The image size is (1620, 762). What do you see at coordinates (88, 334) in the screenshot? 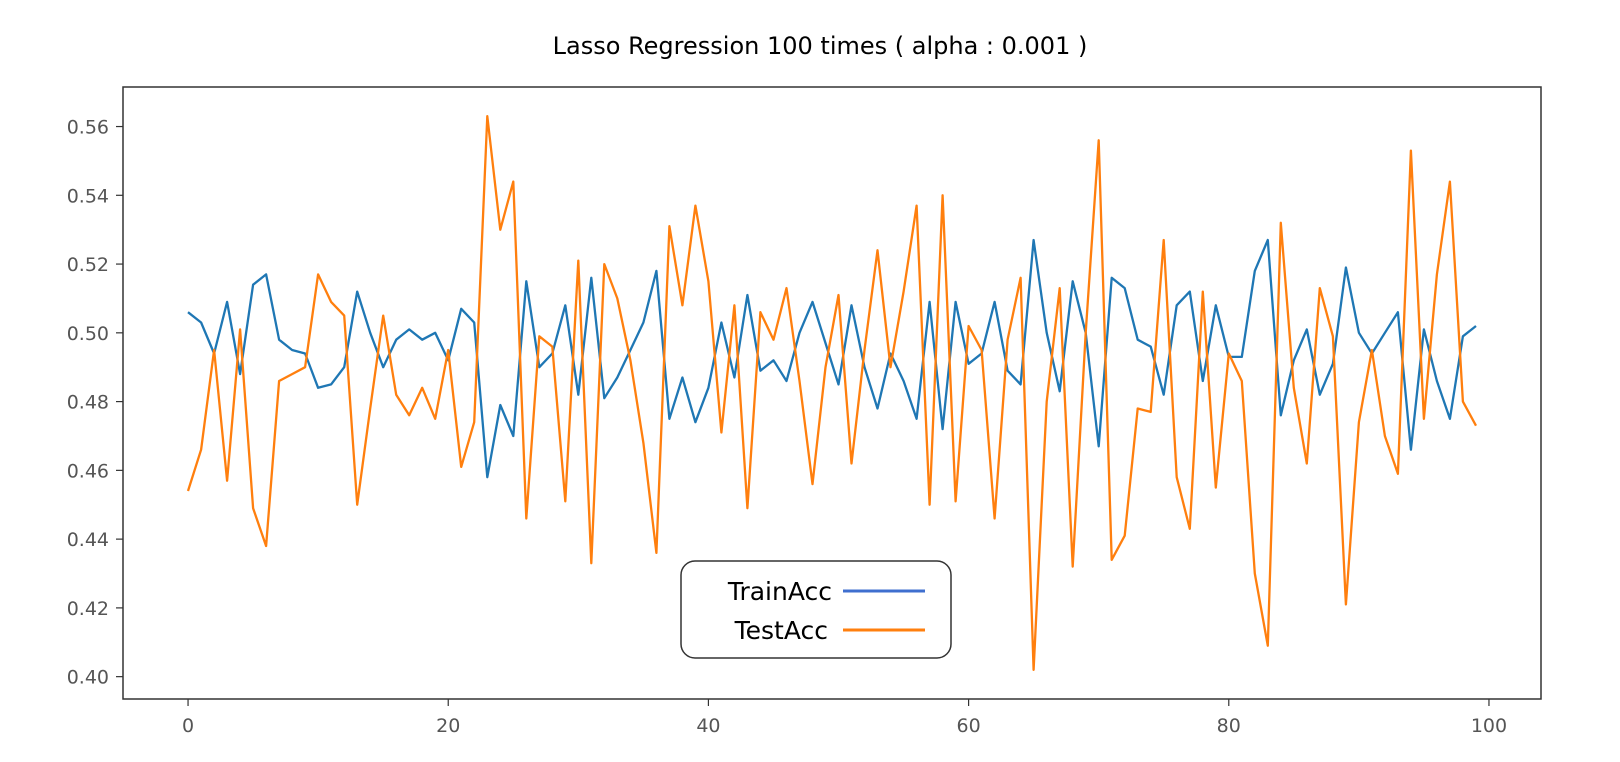
I see `y-tick-label: 0.50` at bounding box center [88, 334].